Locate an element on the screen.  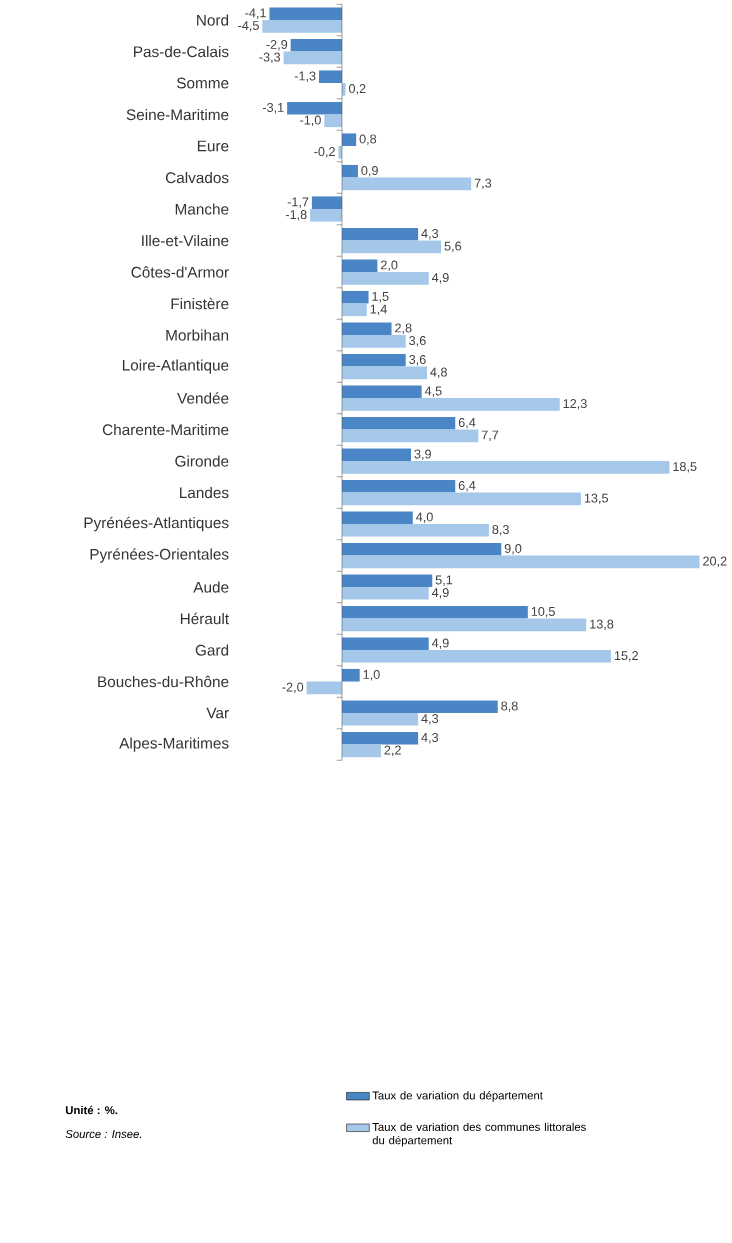
data-label: 4,8 is located at coordinates (438, 373).